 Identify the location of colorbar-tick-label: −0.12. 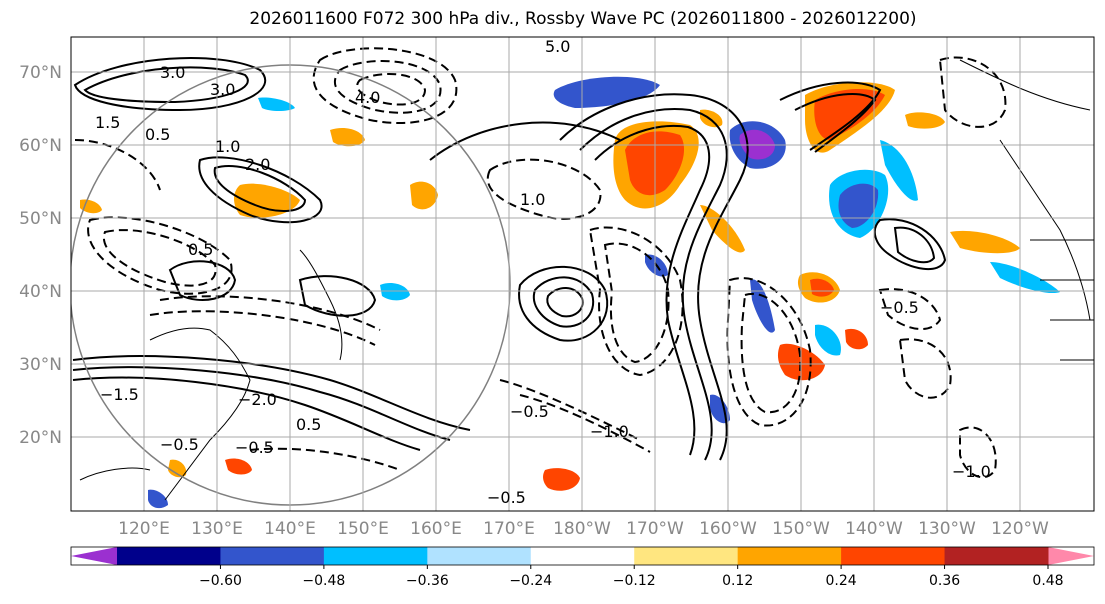
(634, 581).